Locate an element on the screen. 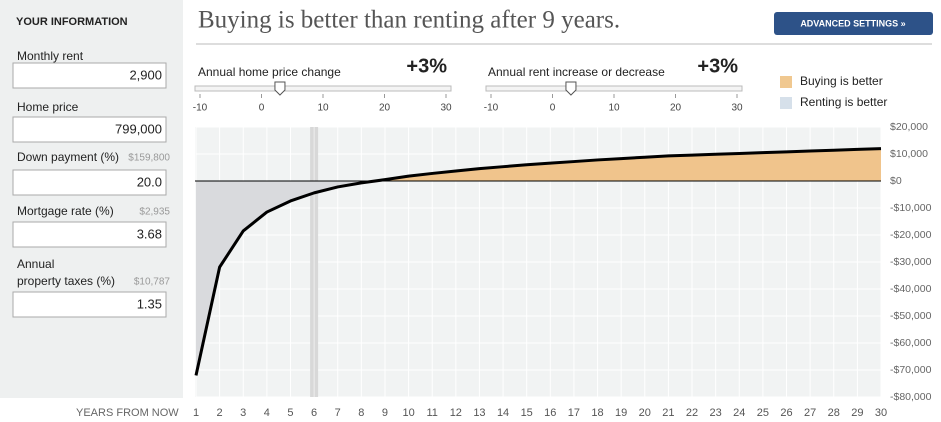 The width and height of the screenshot is (941, 422). legend-label: Buying is better is located at coordinates (841, 81).